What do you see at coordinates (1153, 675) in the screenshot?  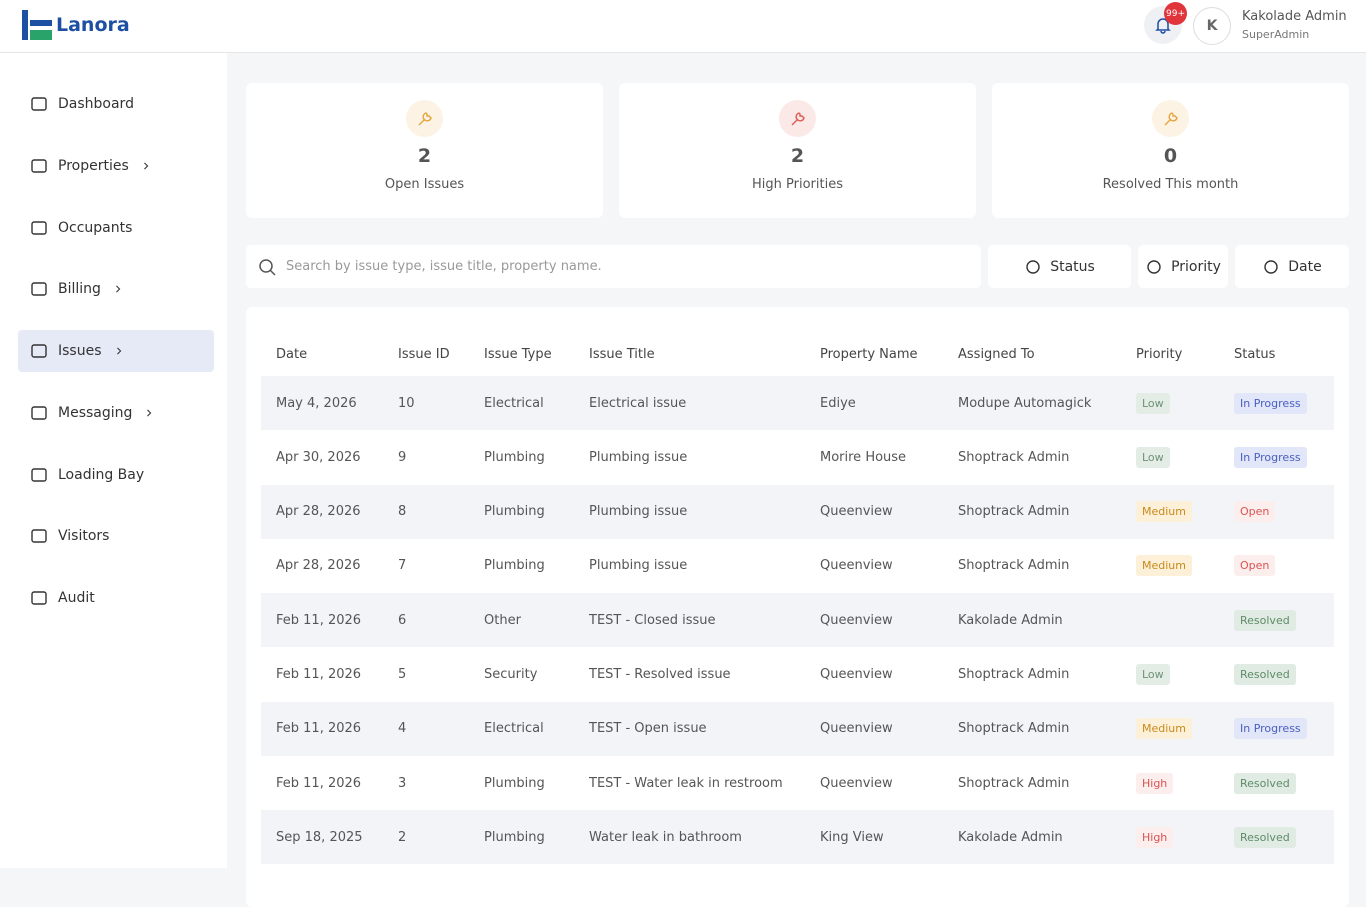 I see `table-cell: Low` at bounding box center [1153, 675].